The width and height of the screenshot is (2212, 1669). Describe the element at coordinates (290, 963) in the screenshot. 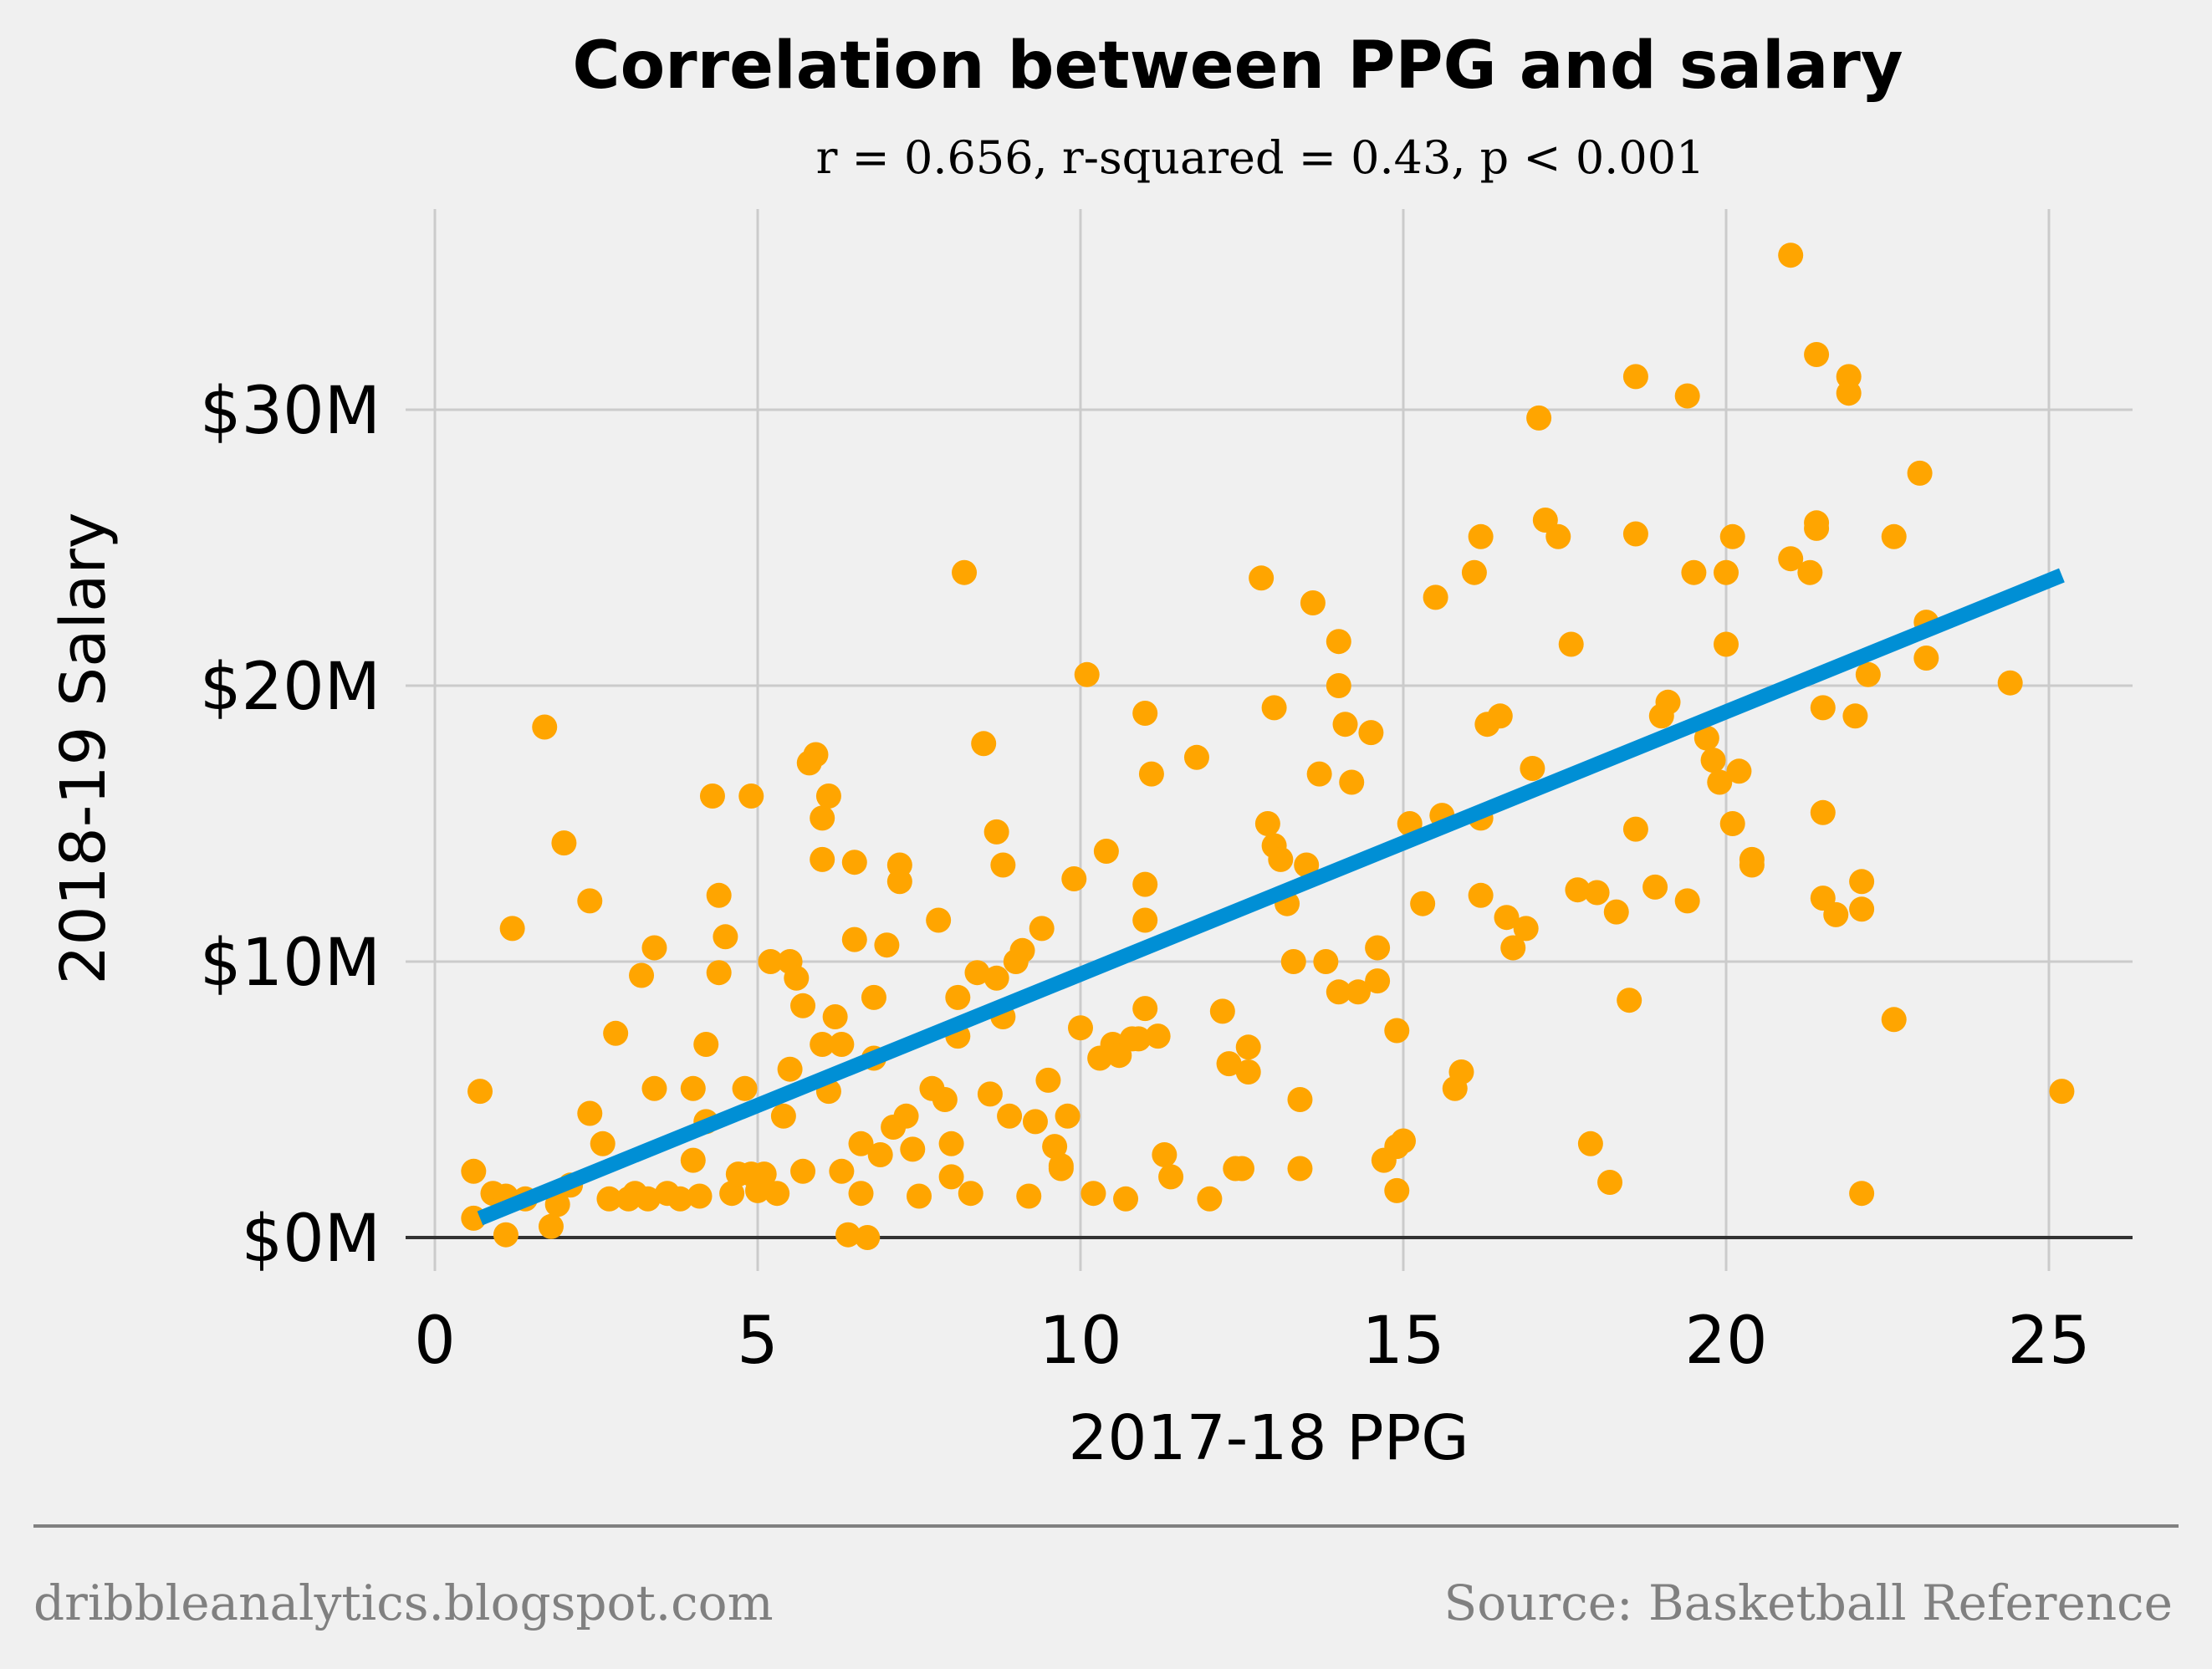

I see `y-tick-label: $10M` at that location.